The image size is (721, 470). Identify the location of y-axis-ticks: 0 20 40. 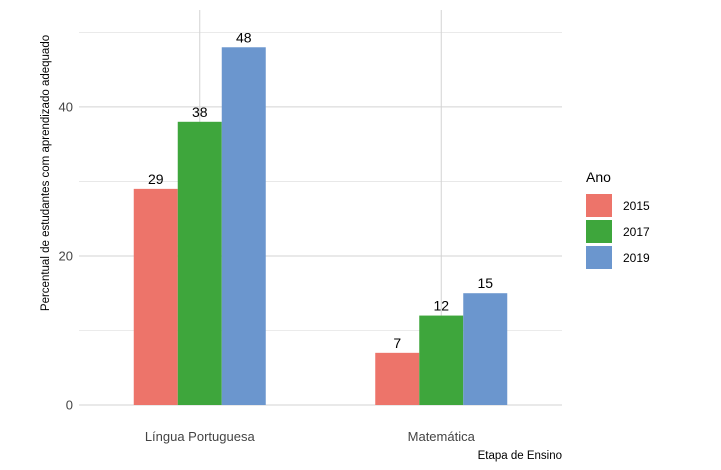
(66, 255).